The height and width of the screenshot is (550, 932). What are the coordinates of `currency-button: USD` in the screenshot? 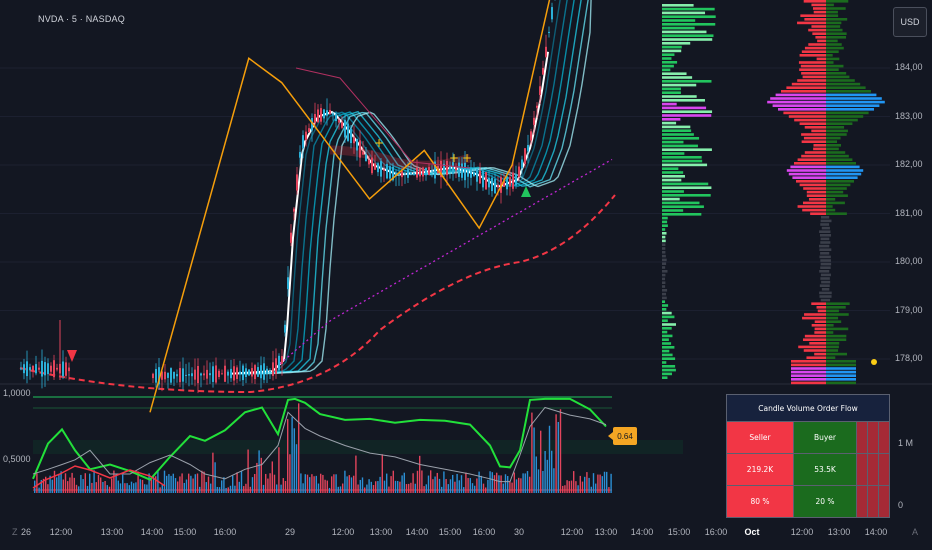 It's located at (910, 22).